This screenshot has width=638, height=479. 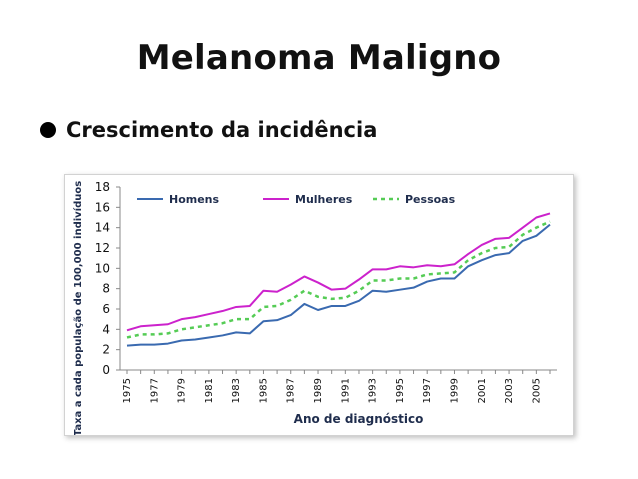 What do you see at coordinates (102, 248) in the screenshot?
I see `y-tick-label: 12` at bounding box center [102, 248].